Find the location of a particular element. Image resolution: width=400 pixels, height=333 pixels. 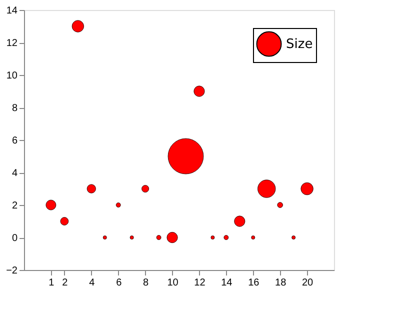

x-tick-label: 14 is located at coordinates (227, 283).